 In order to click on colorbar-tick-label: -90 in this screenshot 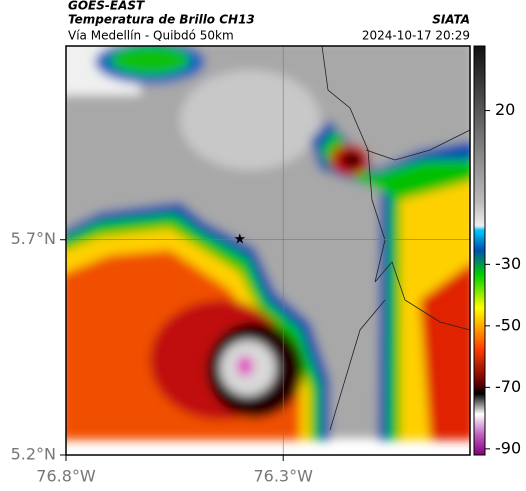, I will do `click(508, 447)`.